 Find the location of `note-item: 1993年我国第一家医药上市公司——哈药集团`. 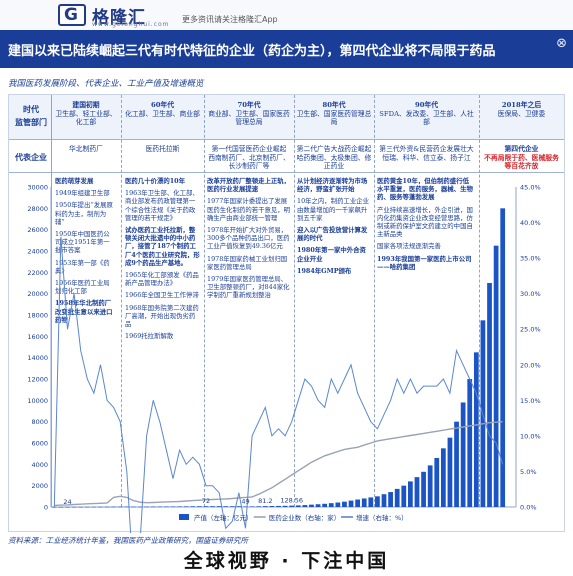

note-item: 1993年我国第一家医药上市公司——哈药集团 is located at coordinates (424, 262).